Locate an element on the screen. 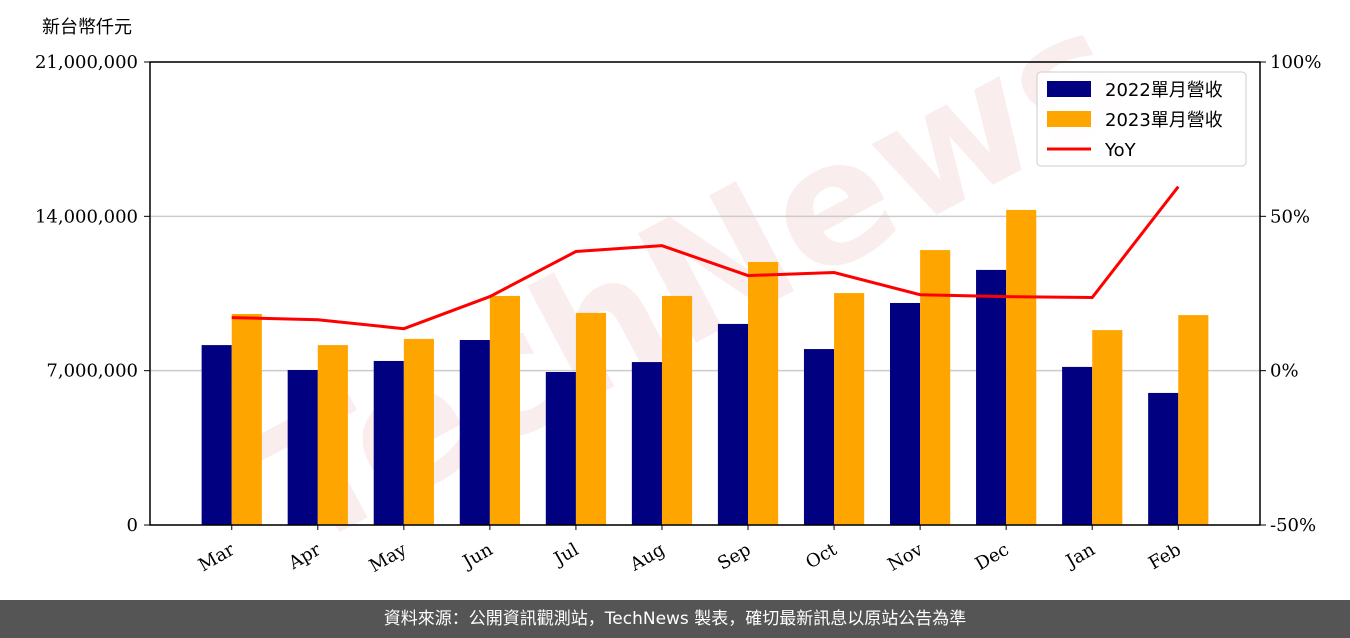 This screenshot has height=638, width=1350. y2-tick-label: -50% is located at coordinates (1293, 525).